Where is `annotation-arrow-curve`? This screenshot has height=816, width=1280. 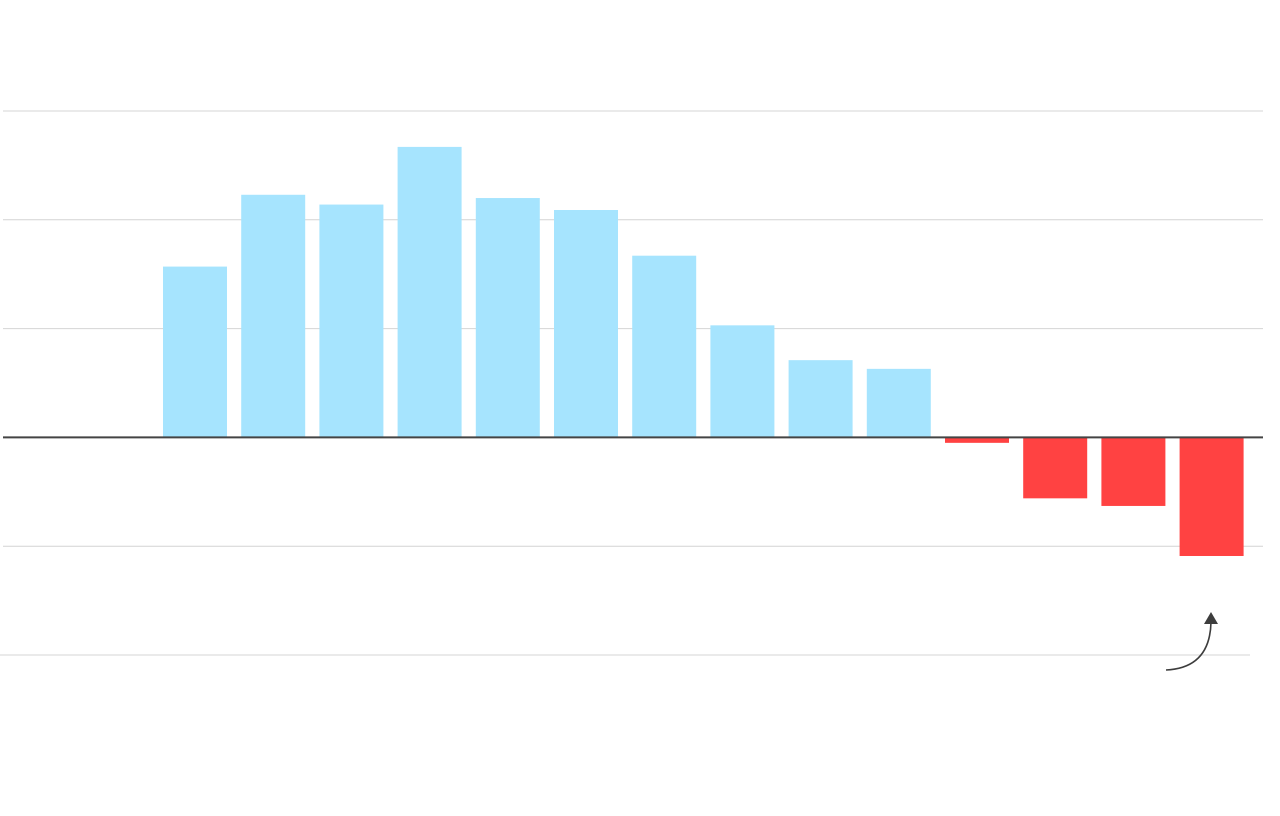
annotation-arrow-curve is located at coordinates (1188, 646).